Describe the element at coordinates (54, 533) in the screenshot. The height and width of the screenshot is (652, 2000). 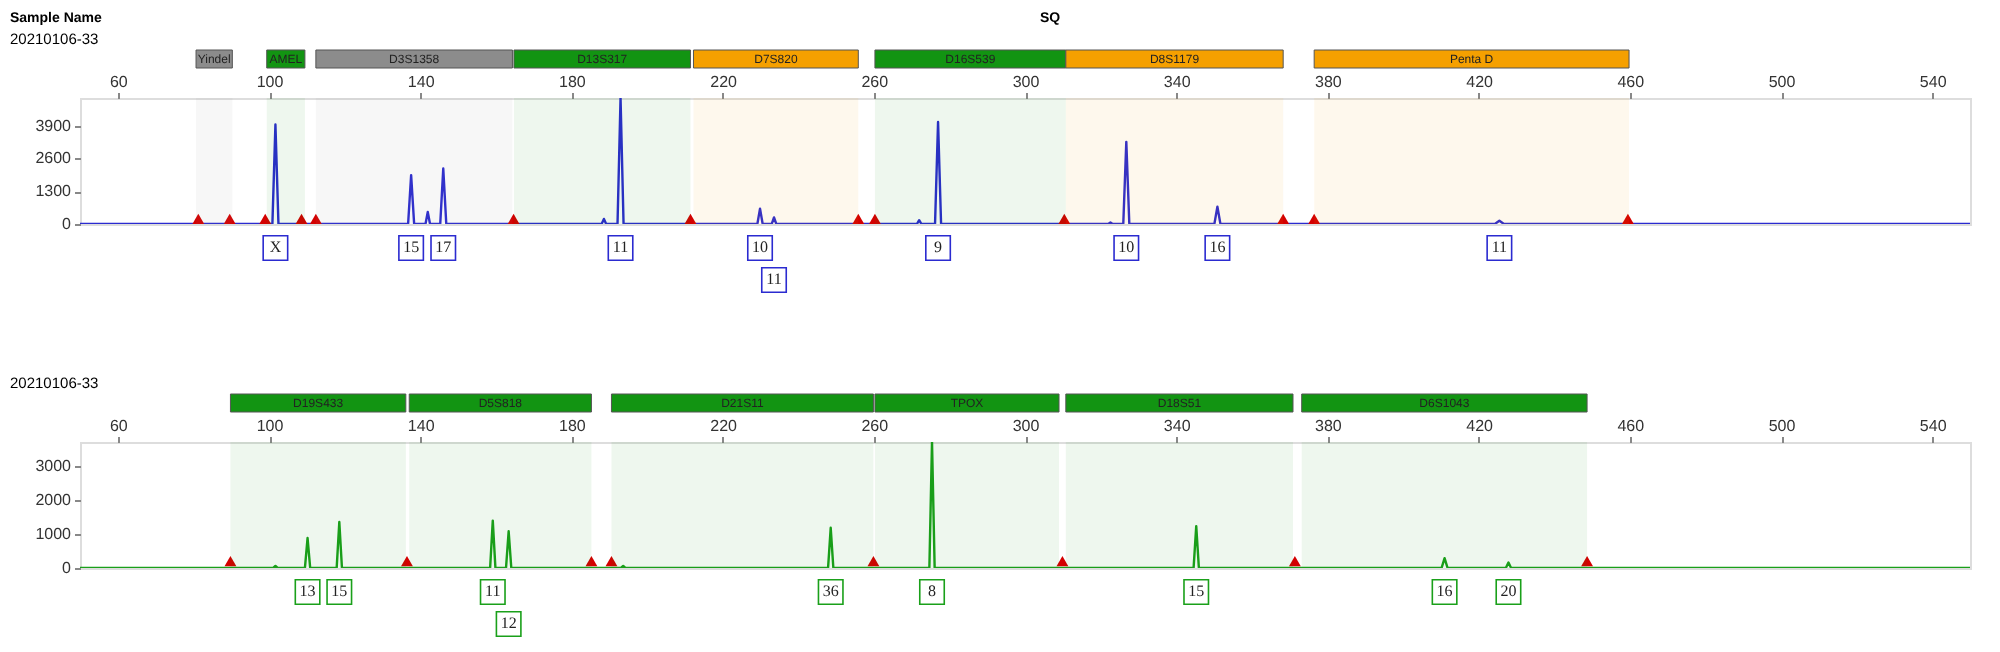
I see `y-tick-label: 1000` at that location.